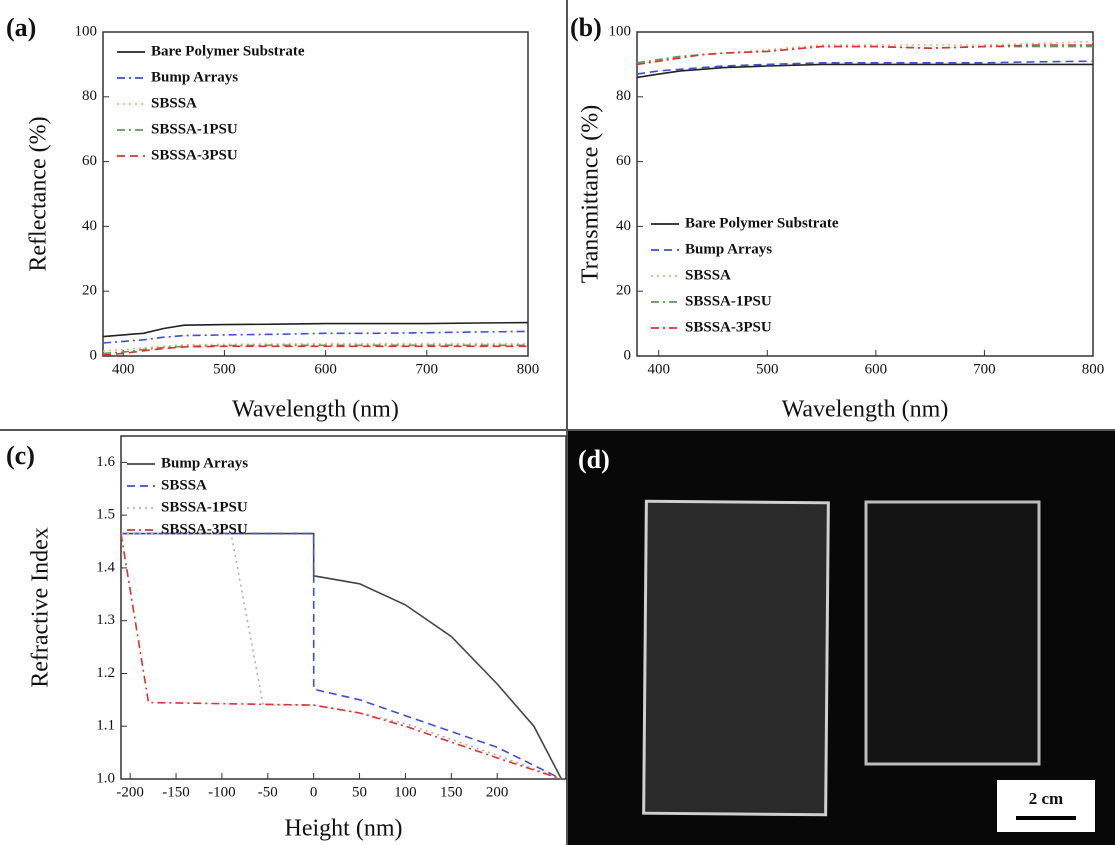 The height and width of the screenshot is (845, 1115). I want to click on plot-frame, so click(315, 194).